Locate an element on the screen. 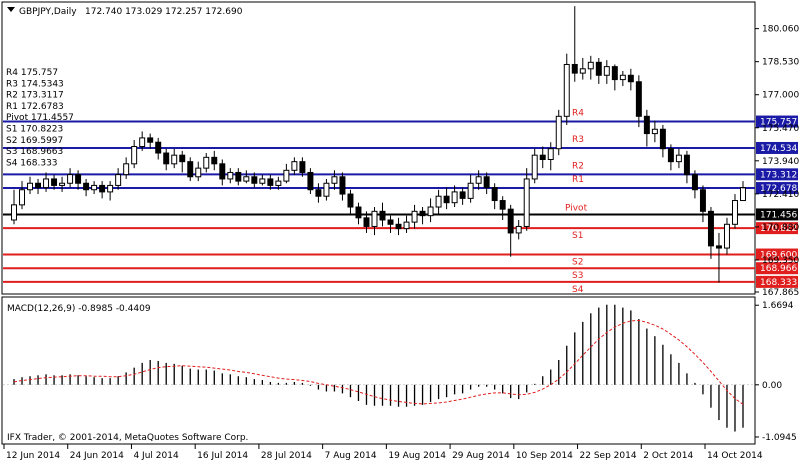 This screenshot has height=464, width=799. pivot-inline-label-s2: S2 is located at coordinates (577, 263).